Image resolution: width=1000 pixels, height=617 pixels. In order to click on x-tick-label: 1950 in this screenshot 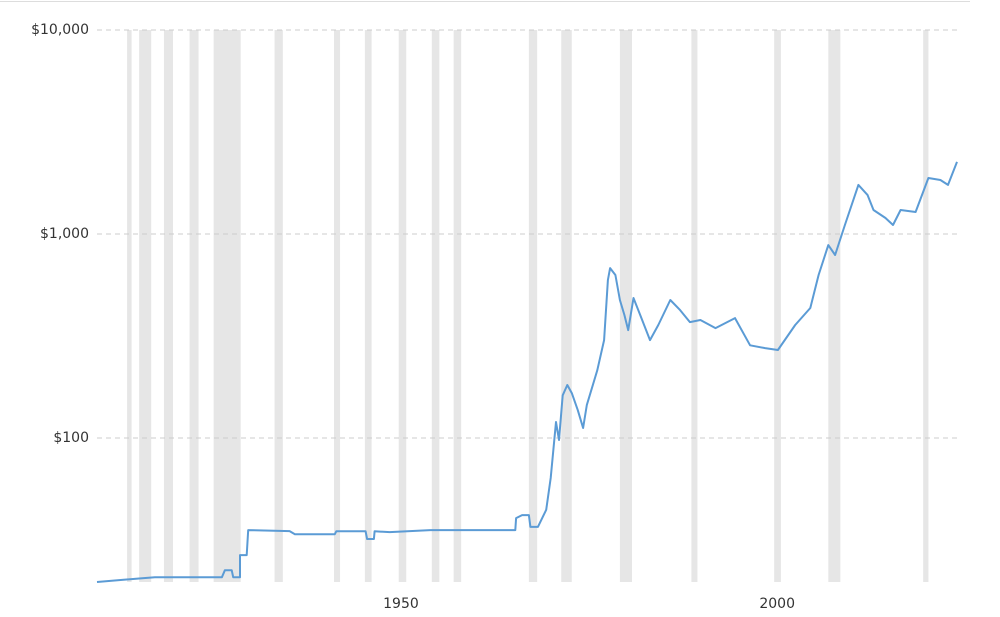, I will do `click(401, 604)`.